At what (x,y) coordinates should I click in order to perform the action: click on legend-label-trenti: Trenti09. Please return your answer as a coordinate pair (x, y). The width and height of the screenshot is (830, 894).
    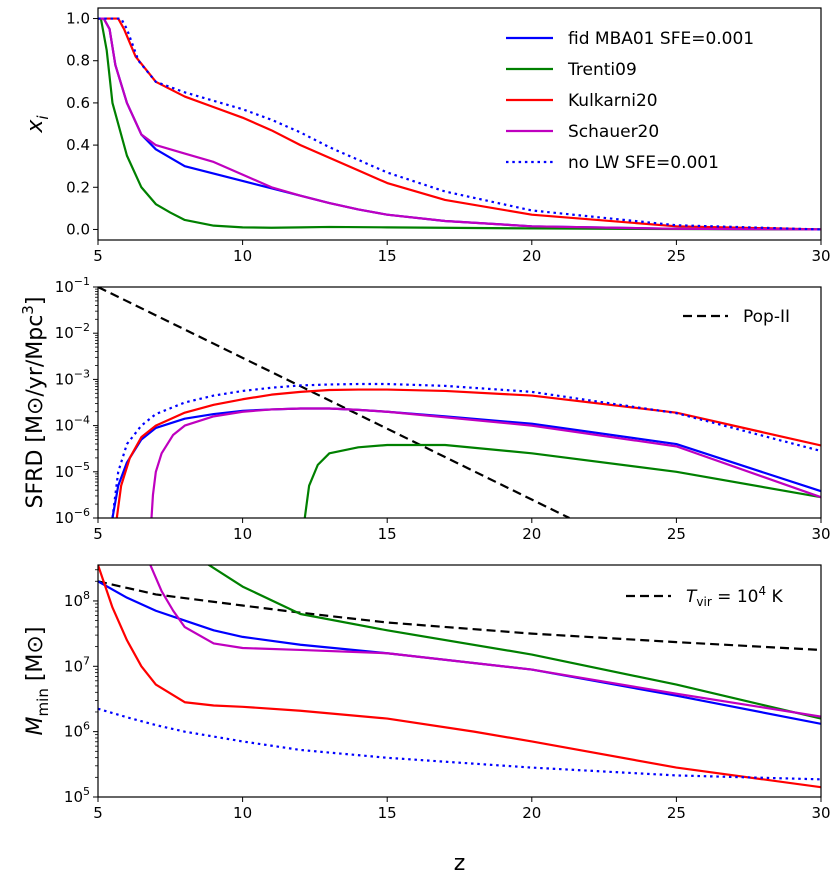
    Looking at the image, I should click on (602, 70).